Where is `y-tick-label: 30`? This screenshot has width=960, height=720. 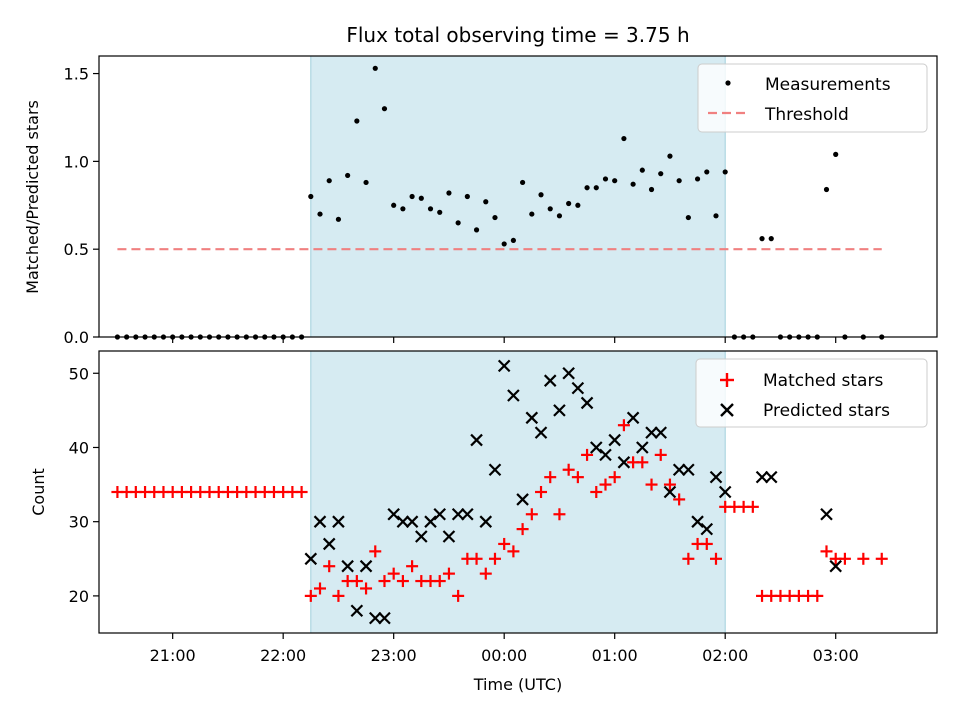
y-tick-label: 30 is located at coordinates (79, 522).